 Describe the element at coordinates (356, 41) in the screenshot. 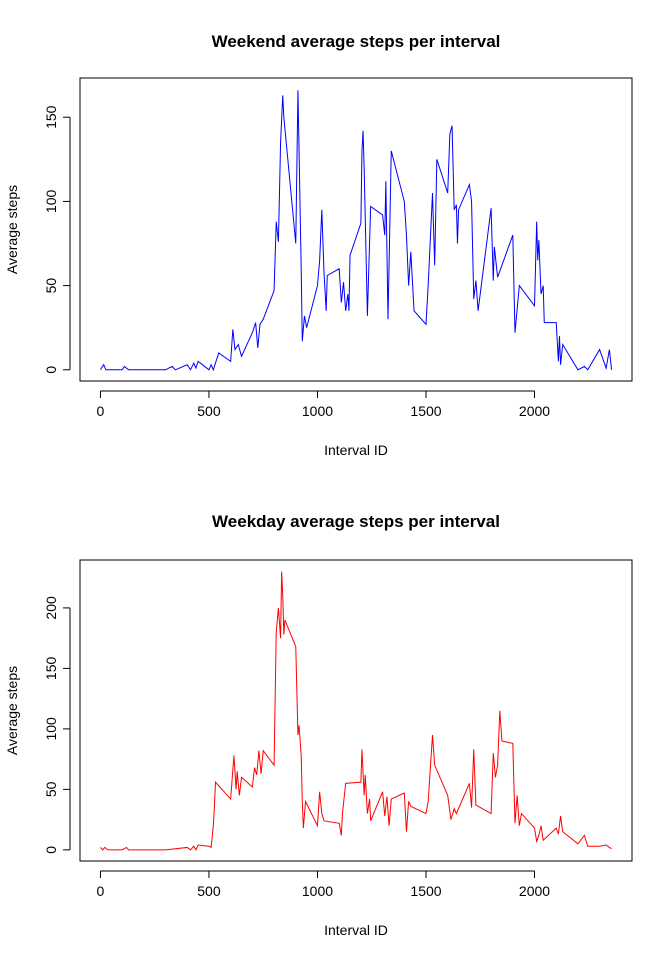

I see `chart-title: Weekend average steps per interval` at that location.